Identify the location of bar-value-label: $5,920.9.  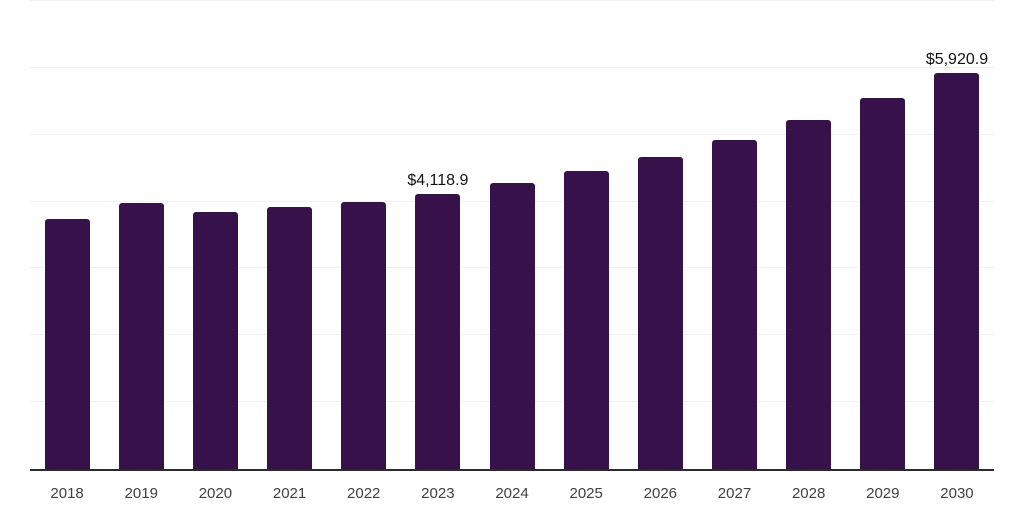
(957, 60).